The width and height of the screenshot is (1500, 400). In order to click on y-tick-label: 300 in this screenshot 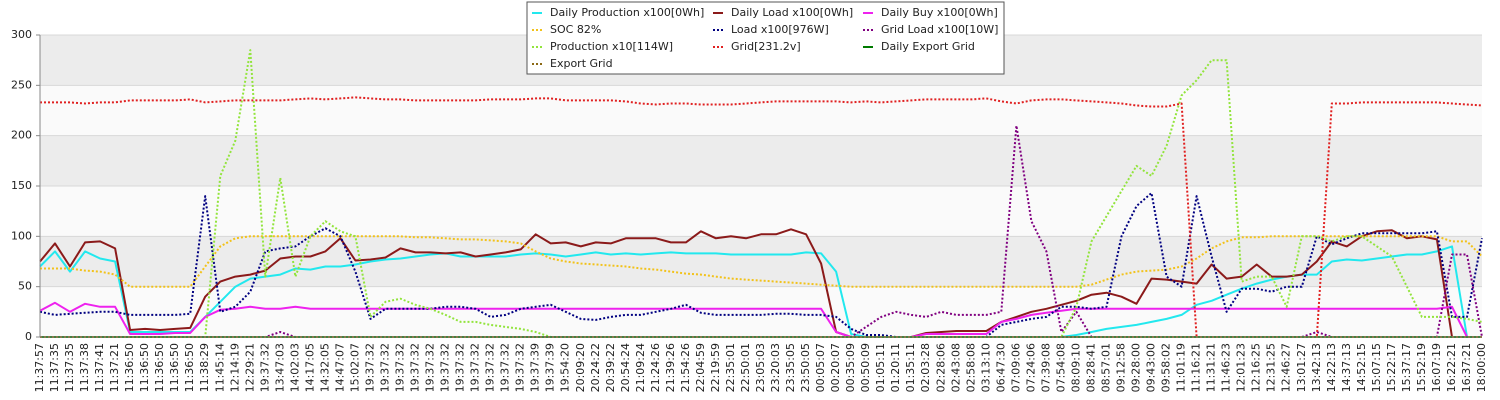, I will do `click(21, 34)`.